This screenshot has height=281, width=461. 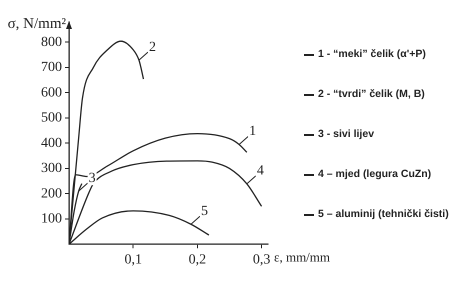 What do you see at coordinates (346, 134) in the screenshot?
I see `legend-label: 3 - sivi lijev` at bounding box center [346, 134].